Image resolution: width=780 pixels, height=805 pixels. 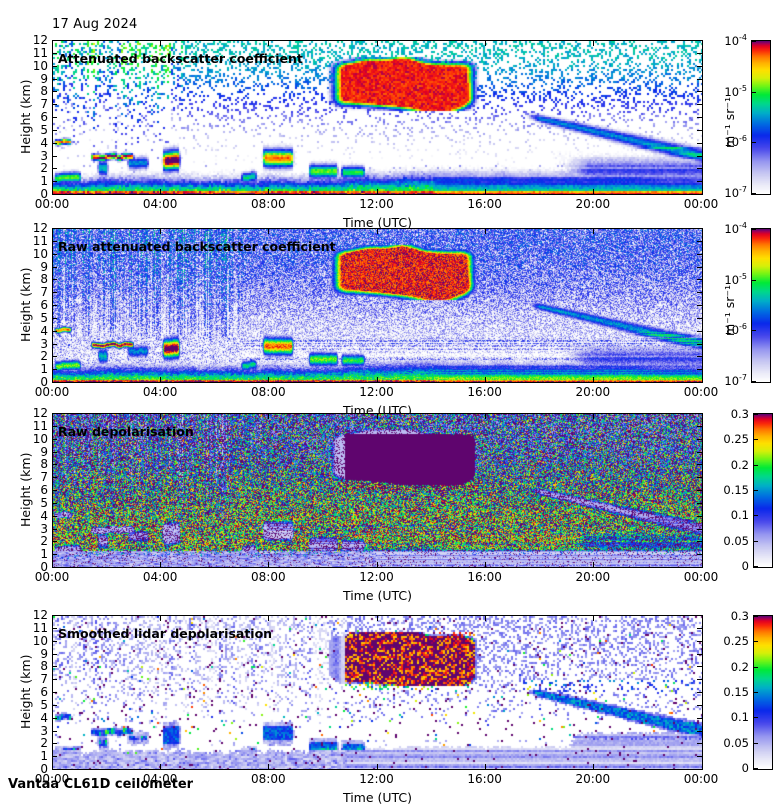 What do you see at coordinates (729, 310) in the screenshot?
I see `colorbar-unit-label: m⁻¹ sr⁻¹` at bounding box center [729, 310].